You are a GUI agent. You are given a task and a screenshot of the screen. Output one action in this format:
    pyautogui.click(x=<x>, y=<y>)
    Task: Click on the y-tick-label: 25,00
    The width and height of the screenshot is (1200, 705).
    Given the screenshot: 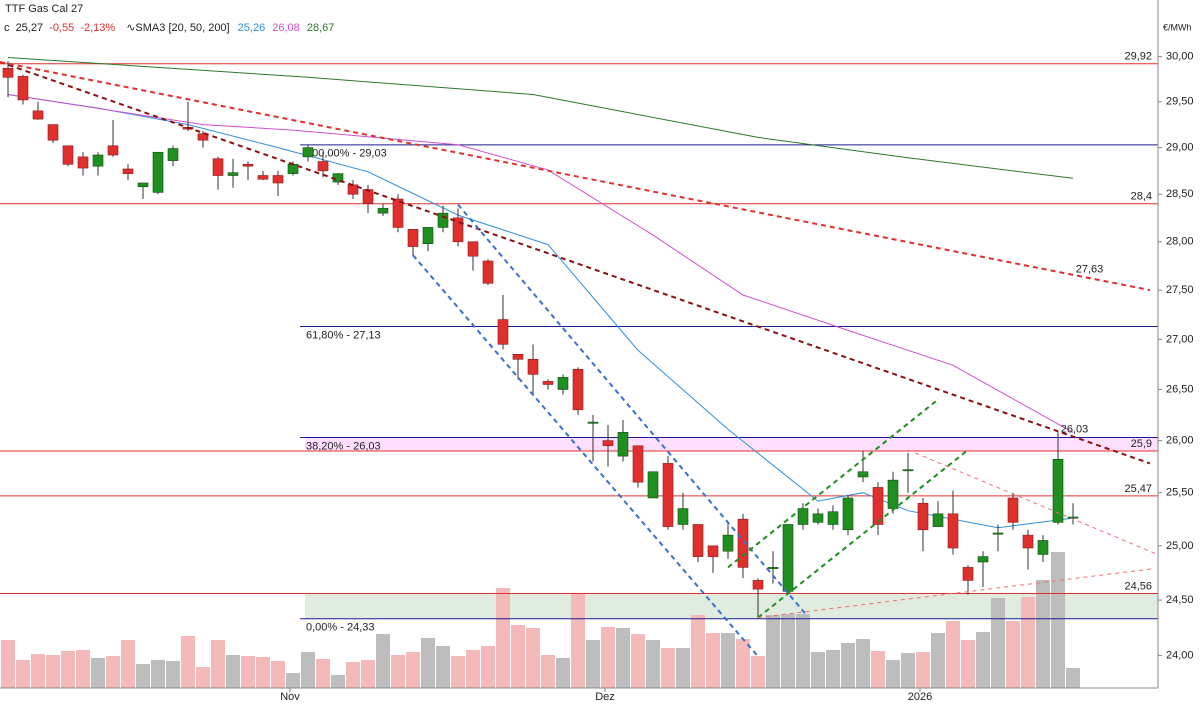 What is the action you would take?
    pyautogui.click(x=1180, y=546)
    